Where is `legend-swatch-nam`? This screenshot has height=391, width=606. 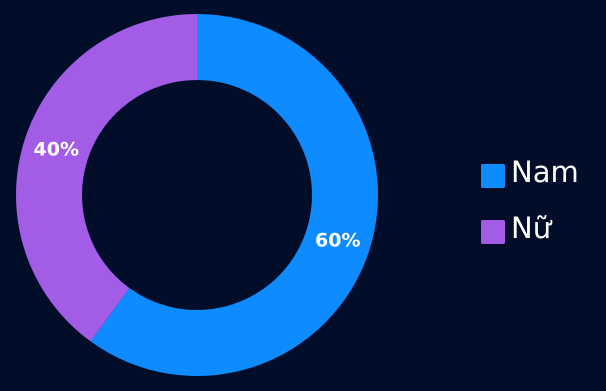
legend-swatch-nam is located at coordinates (493, 176).